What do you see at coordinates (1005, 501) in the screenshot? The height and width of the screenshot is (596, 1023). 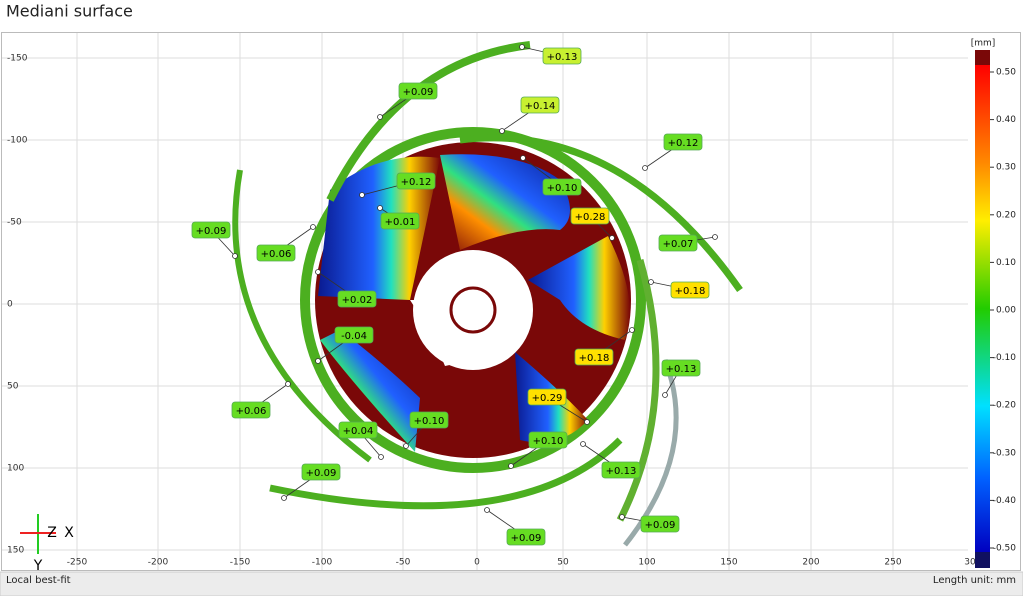 I see `scale-label: -0.40` at bounding box center [1005, 501].